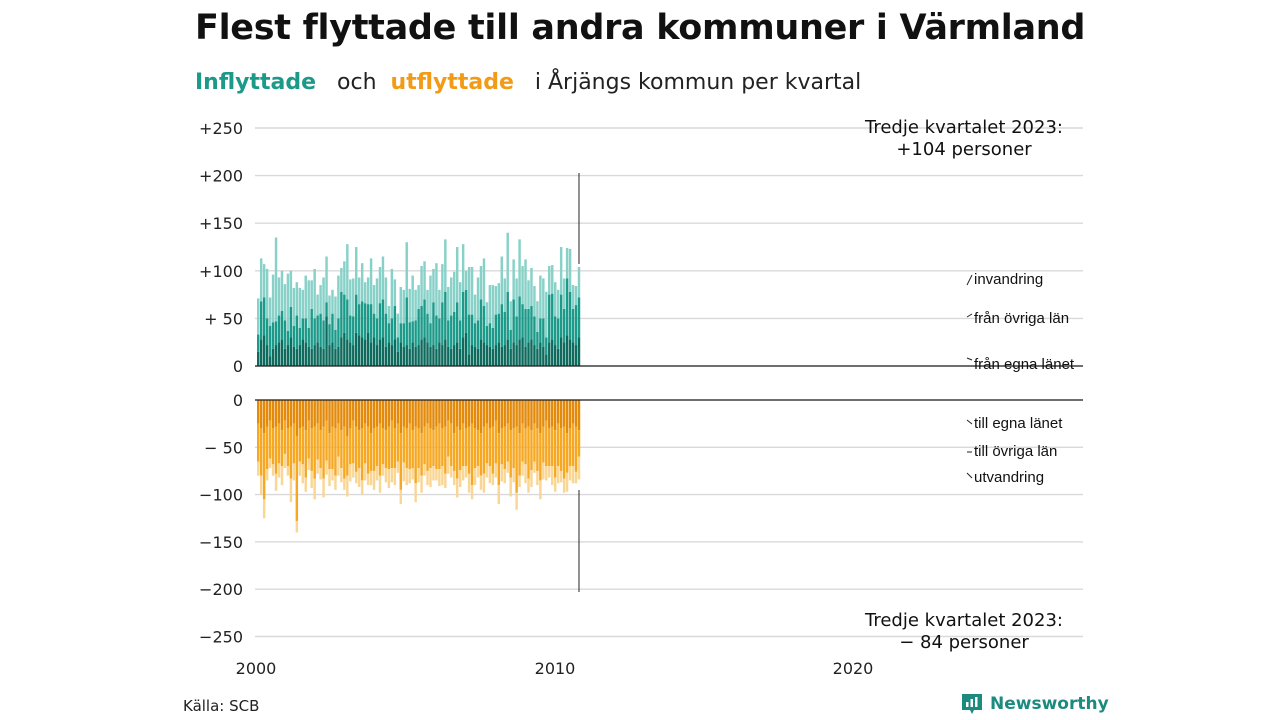 This screenshot has height=720, width=1280. Describe the element at coordinates (223, 447) in the screenshot. I see `y-tick-label-lower: − 50` at that location.